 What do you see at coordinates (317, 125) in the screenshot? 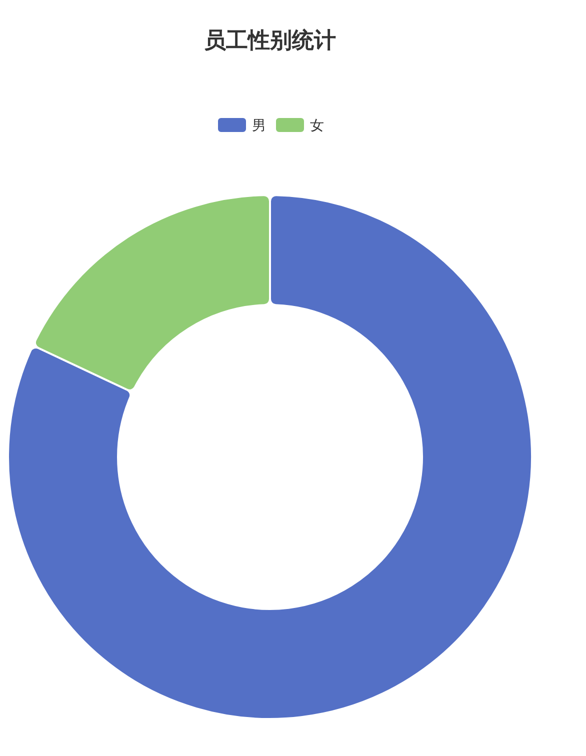
I see `legend-label: 女` at bounding box center [317, 125].